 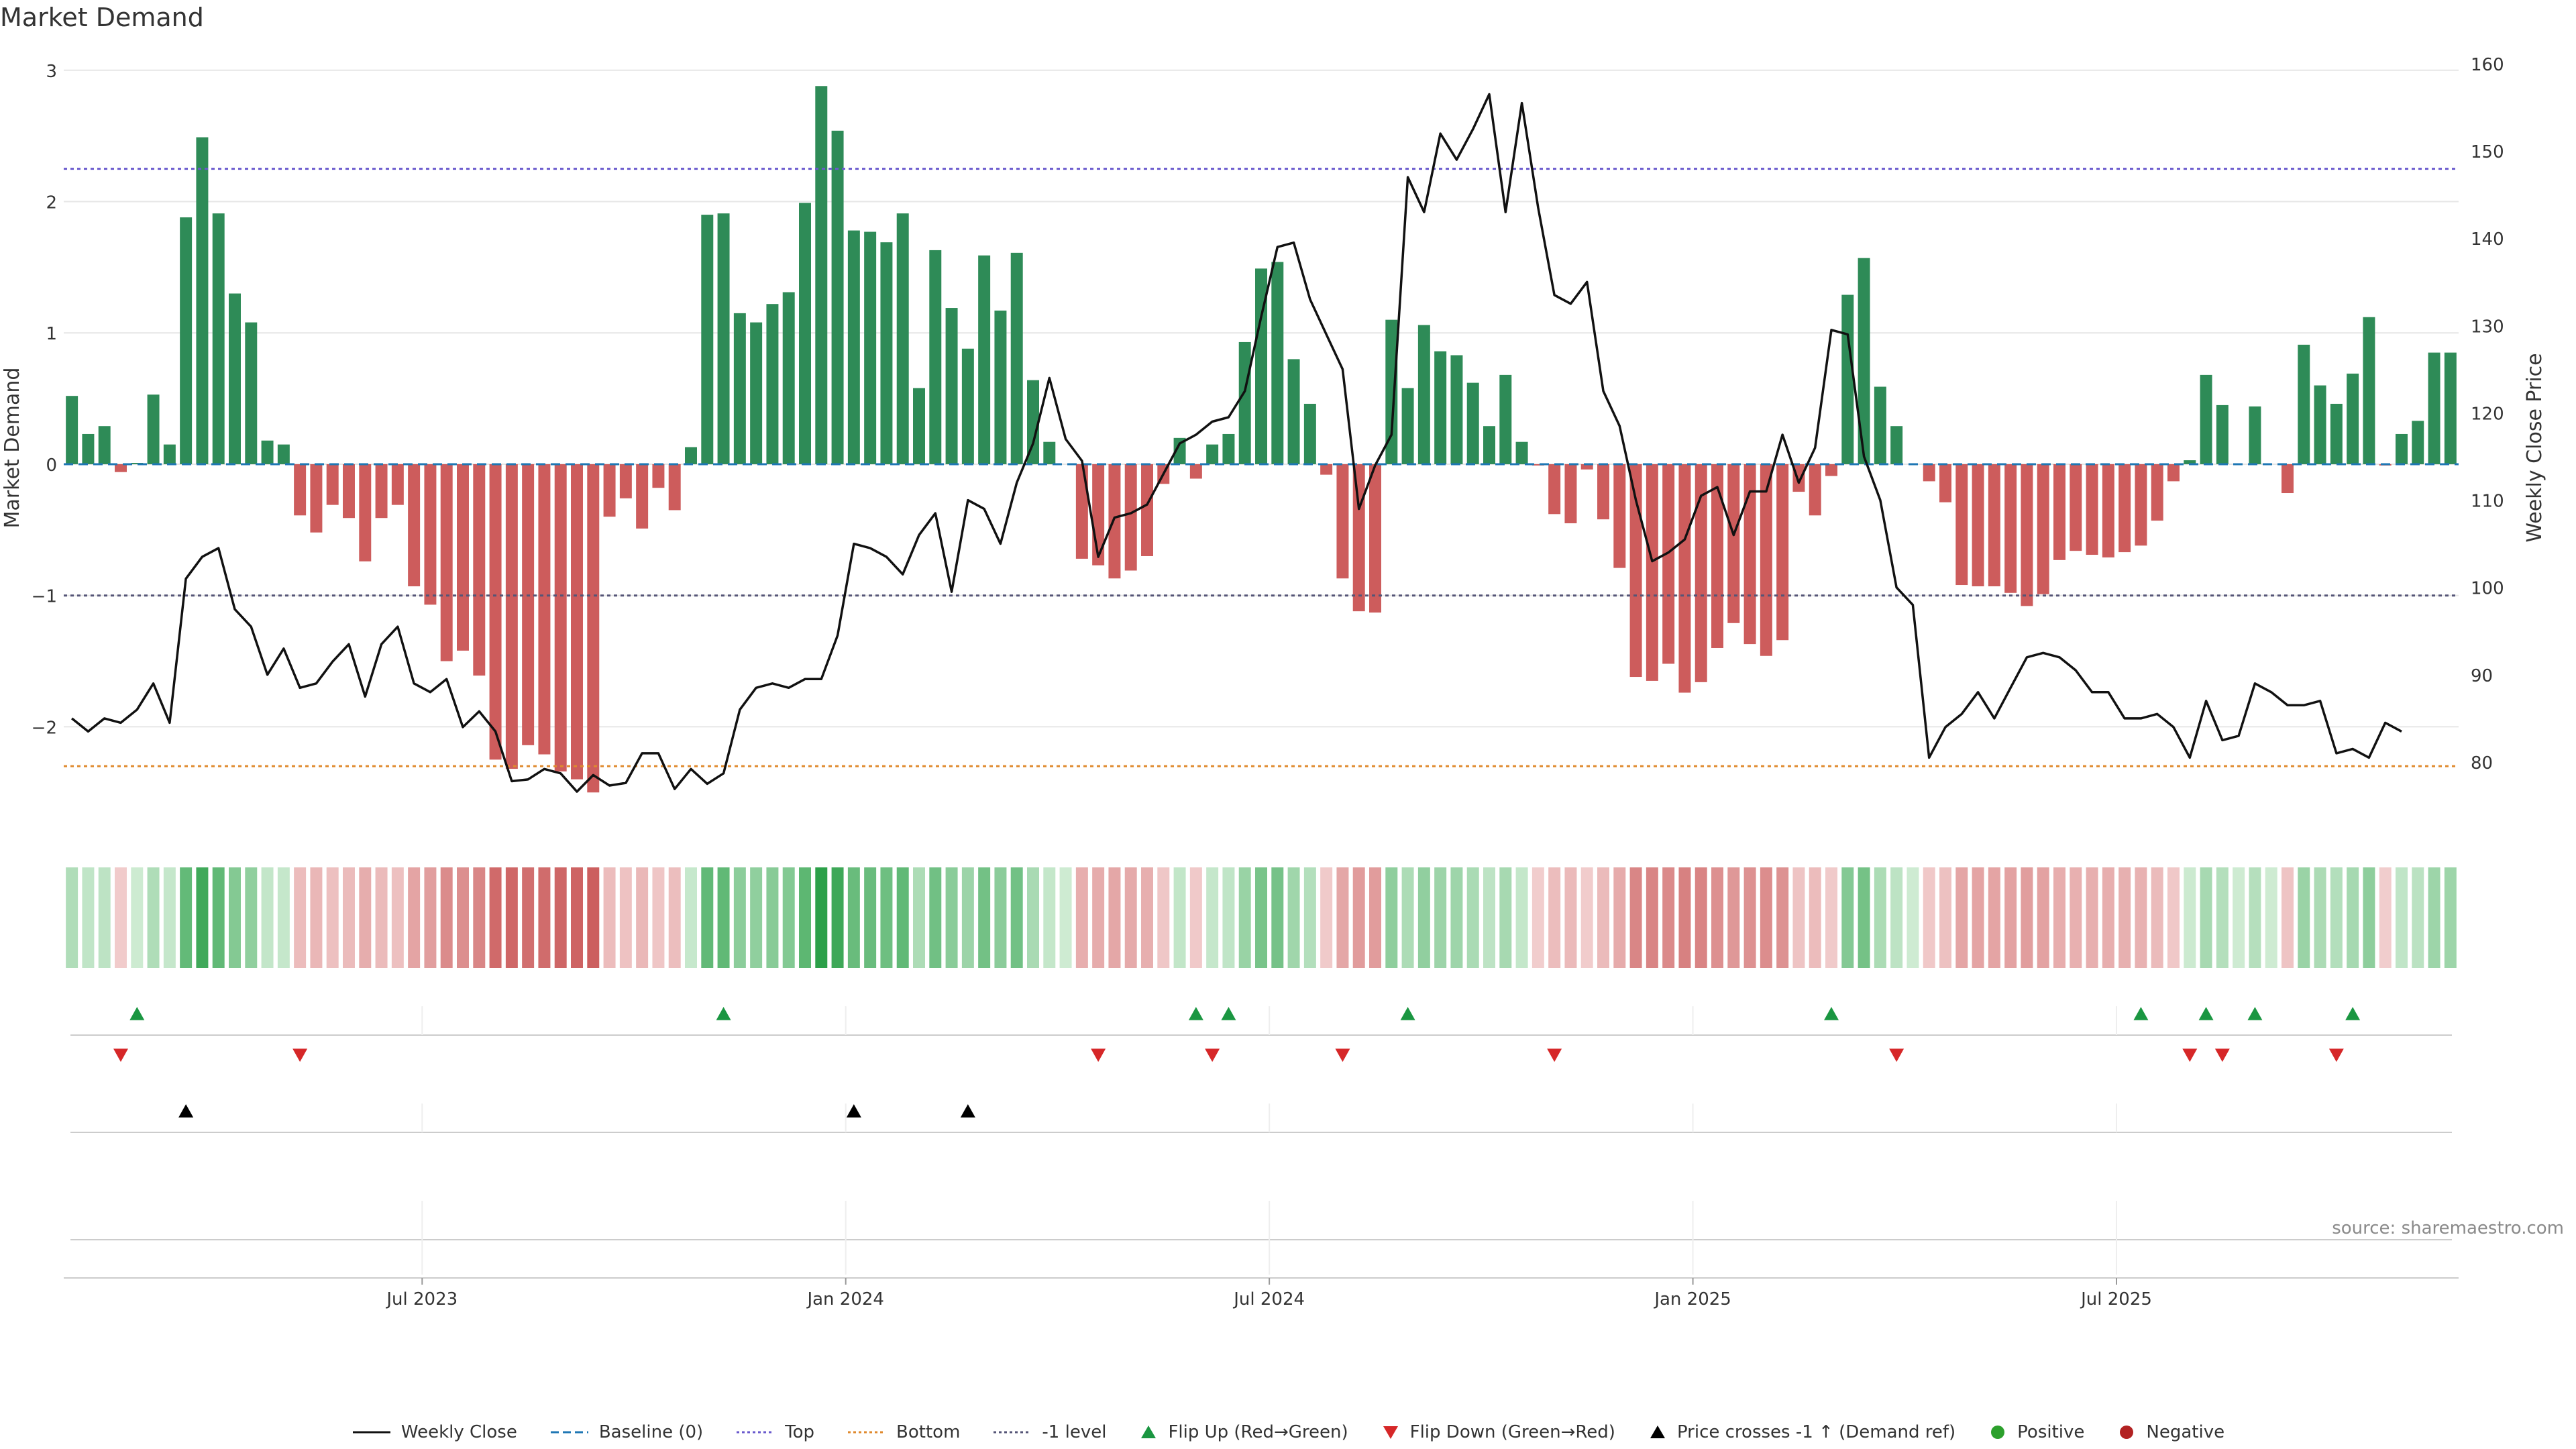 What do you see at coordinates (51, 203) in the screenshot?
I see `y-tick-label: 2` at bounding box center [51, 203].